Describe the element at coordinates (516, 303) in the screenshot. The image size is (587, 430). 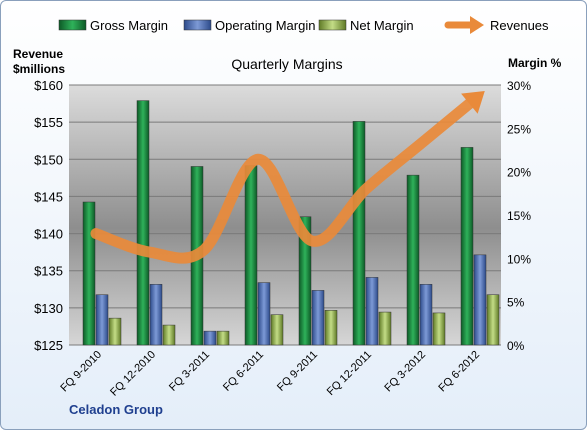
I see `right-tick-label: 5%` at that location.